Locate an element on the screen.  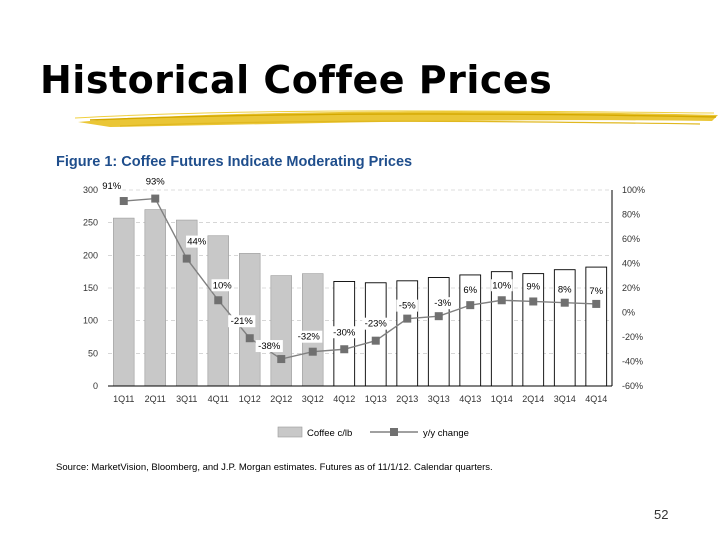
y-left-tick-label: 250 is located at coordinates (90, 223).